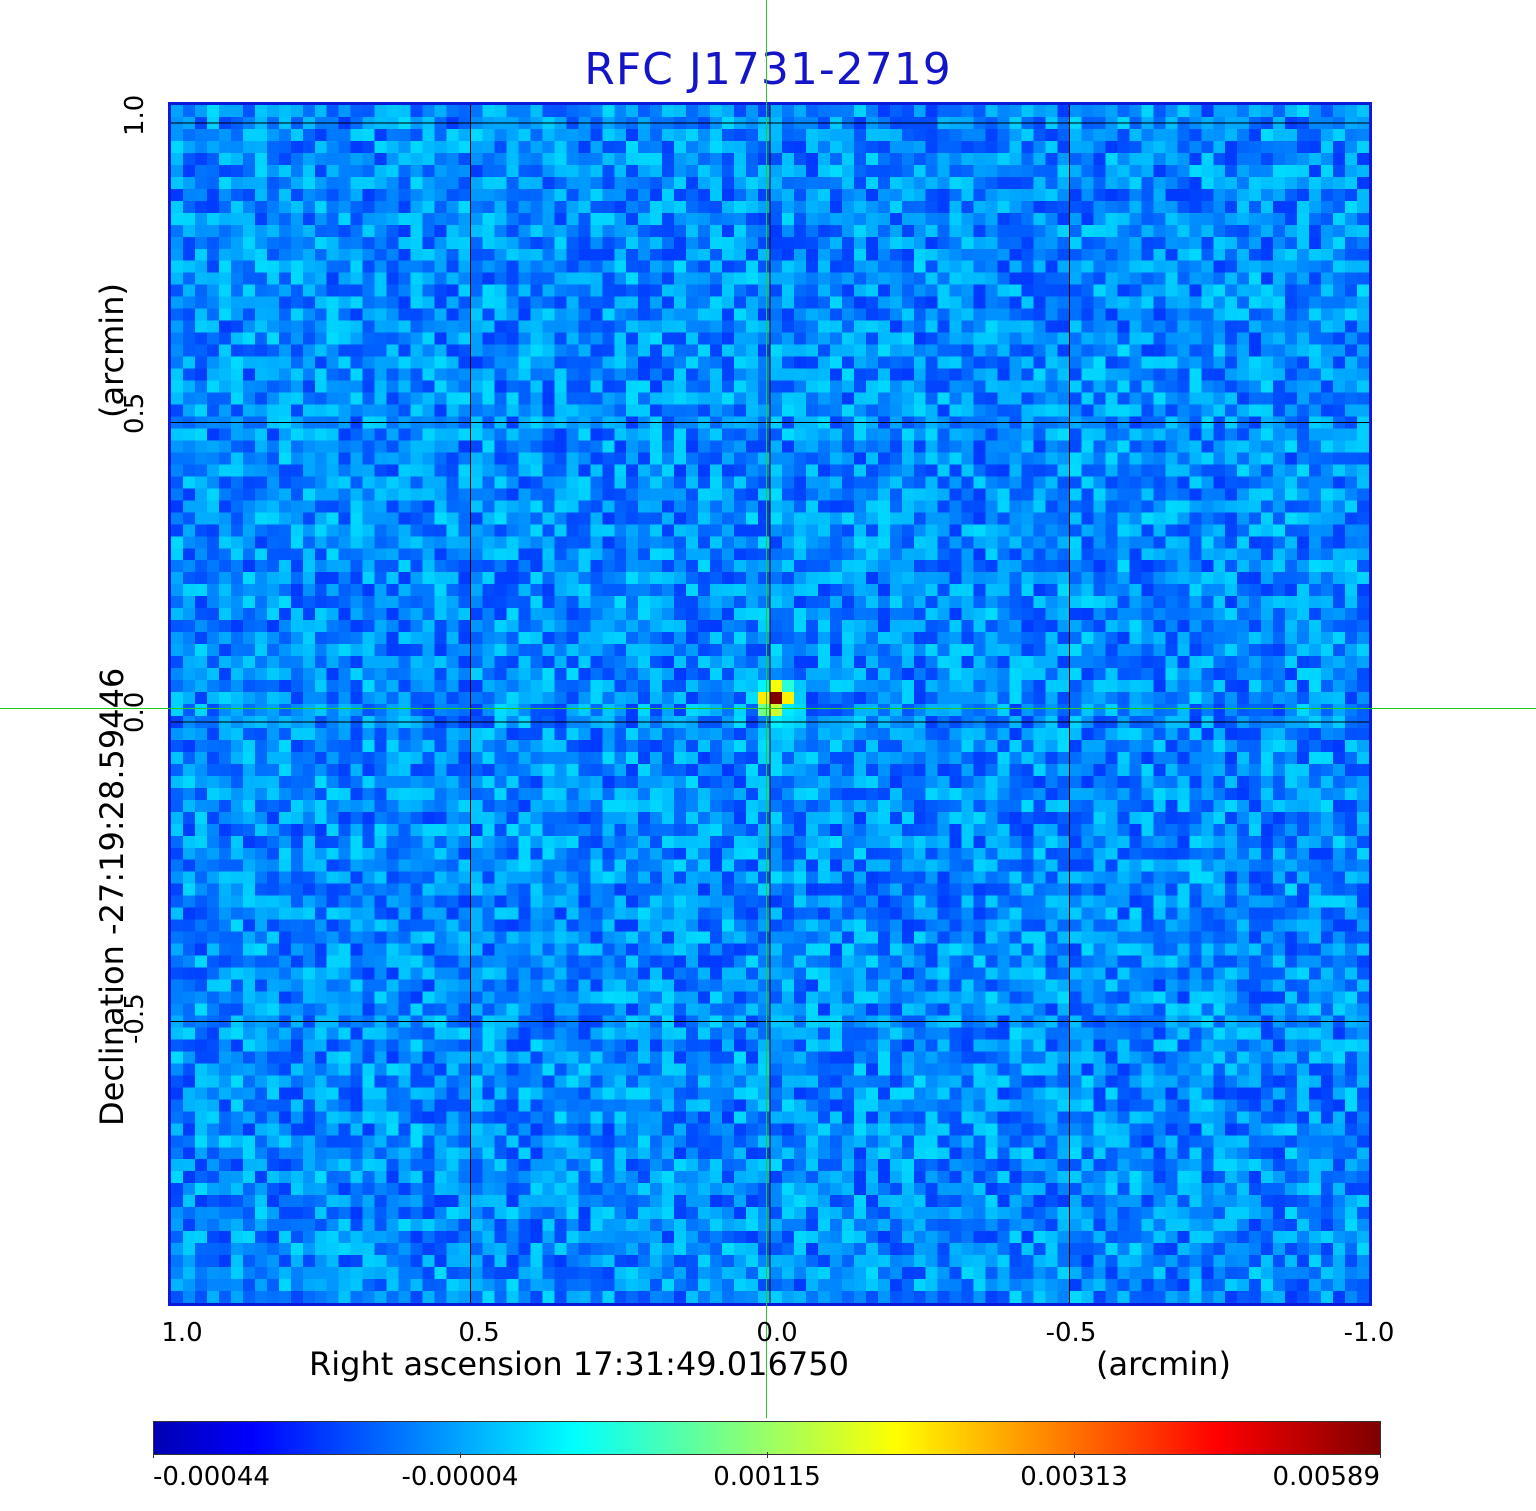 The width and height of the screenshot is (1536, 1511). What do you see at coordinates (768, 69) in the screenshot?
I see `chart-title: RFC J1731-2719` at bounding box center [768, 69].